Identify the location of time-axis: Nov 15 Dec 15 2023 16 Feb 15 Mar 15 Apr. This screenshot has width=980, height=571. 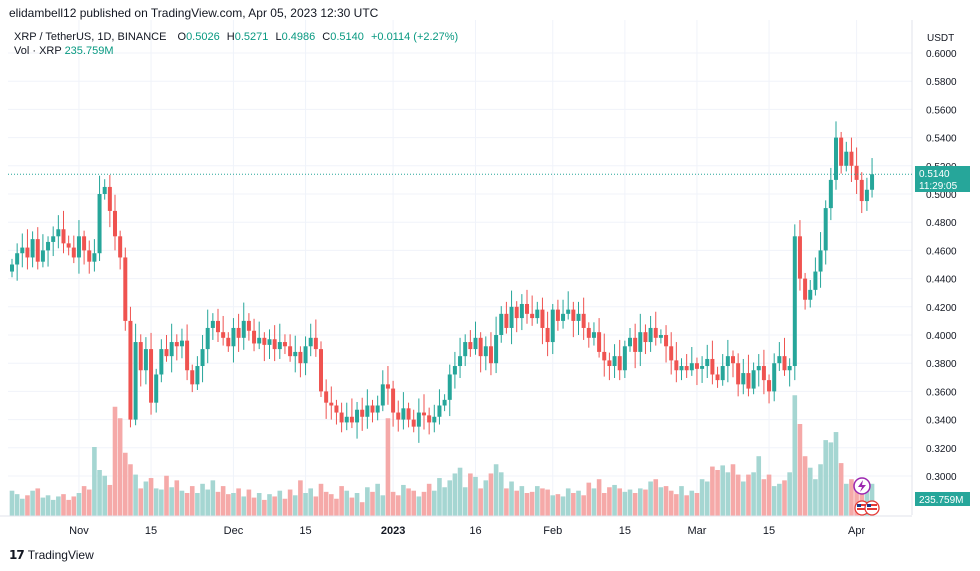
(456, 526).